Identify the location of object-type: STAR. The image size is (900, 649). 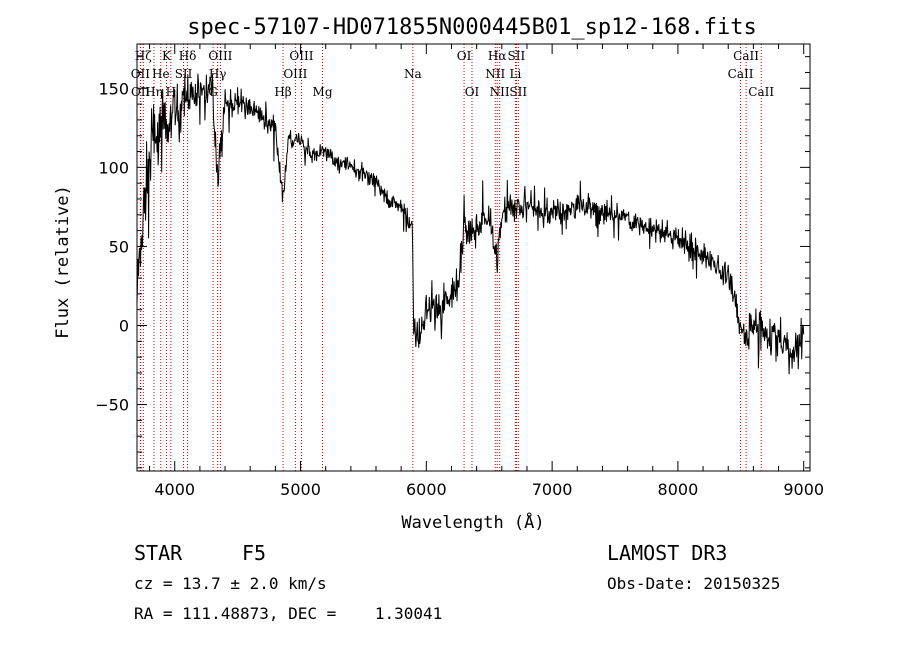
(158, 553).